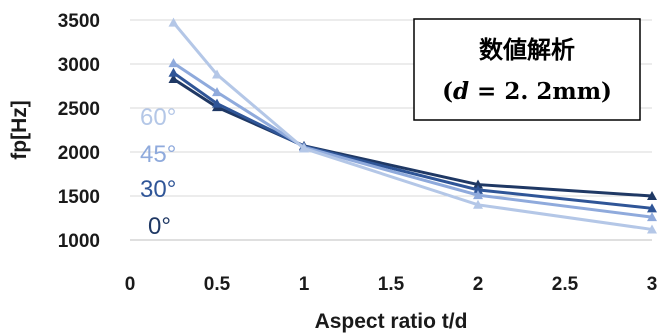 This screenshot has width=657, height=335. I want to click on x-tick-label: 0.5, so click(217, 284).